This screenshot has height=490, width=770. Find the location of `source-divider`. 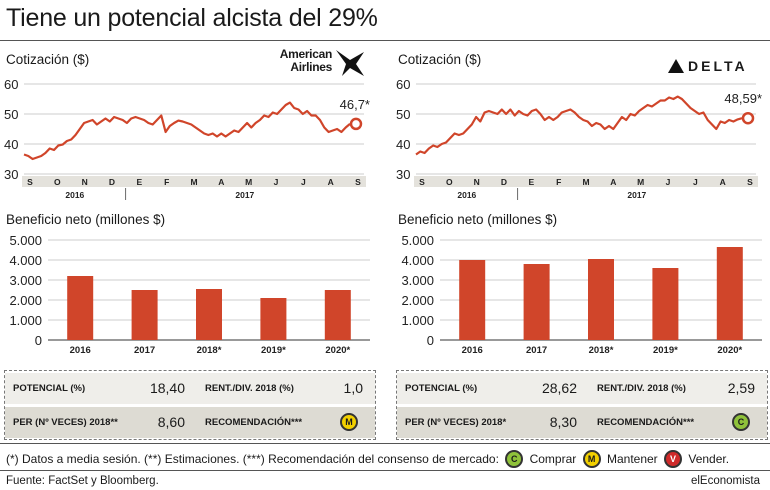

source-divider is located at coordinates (385, 470).